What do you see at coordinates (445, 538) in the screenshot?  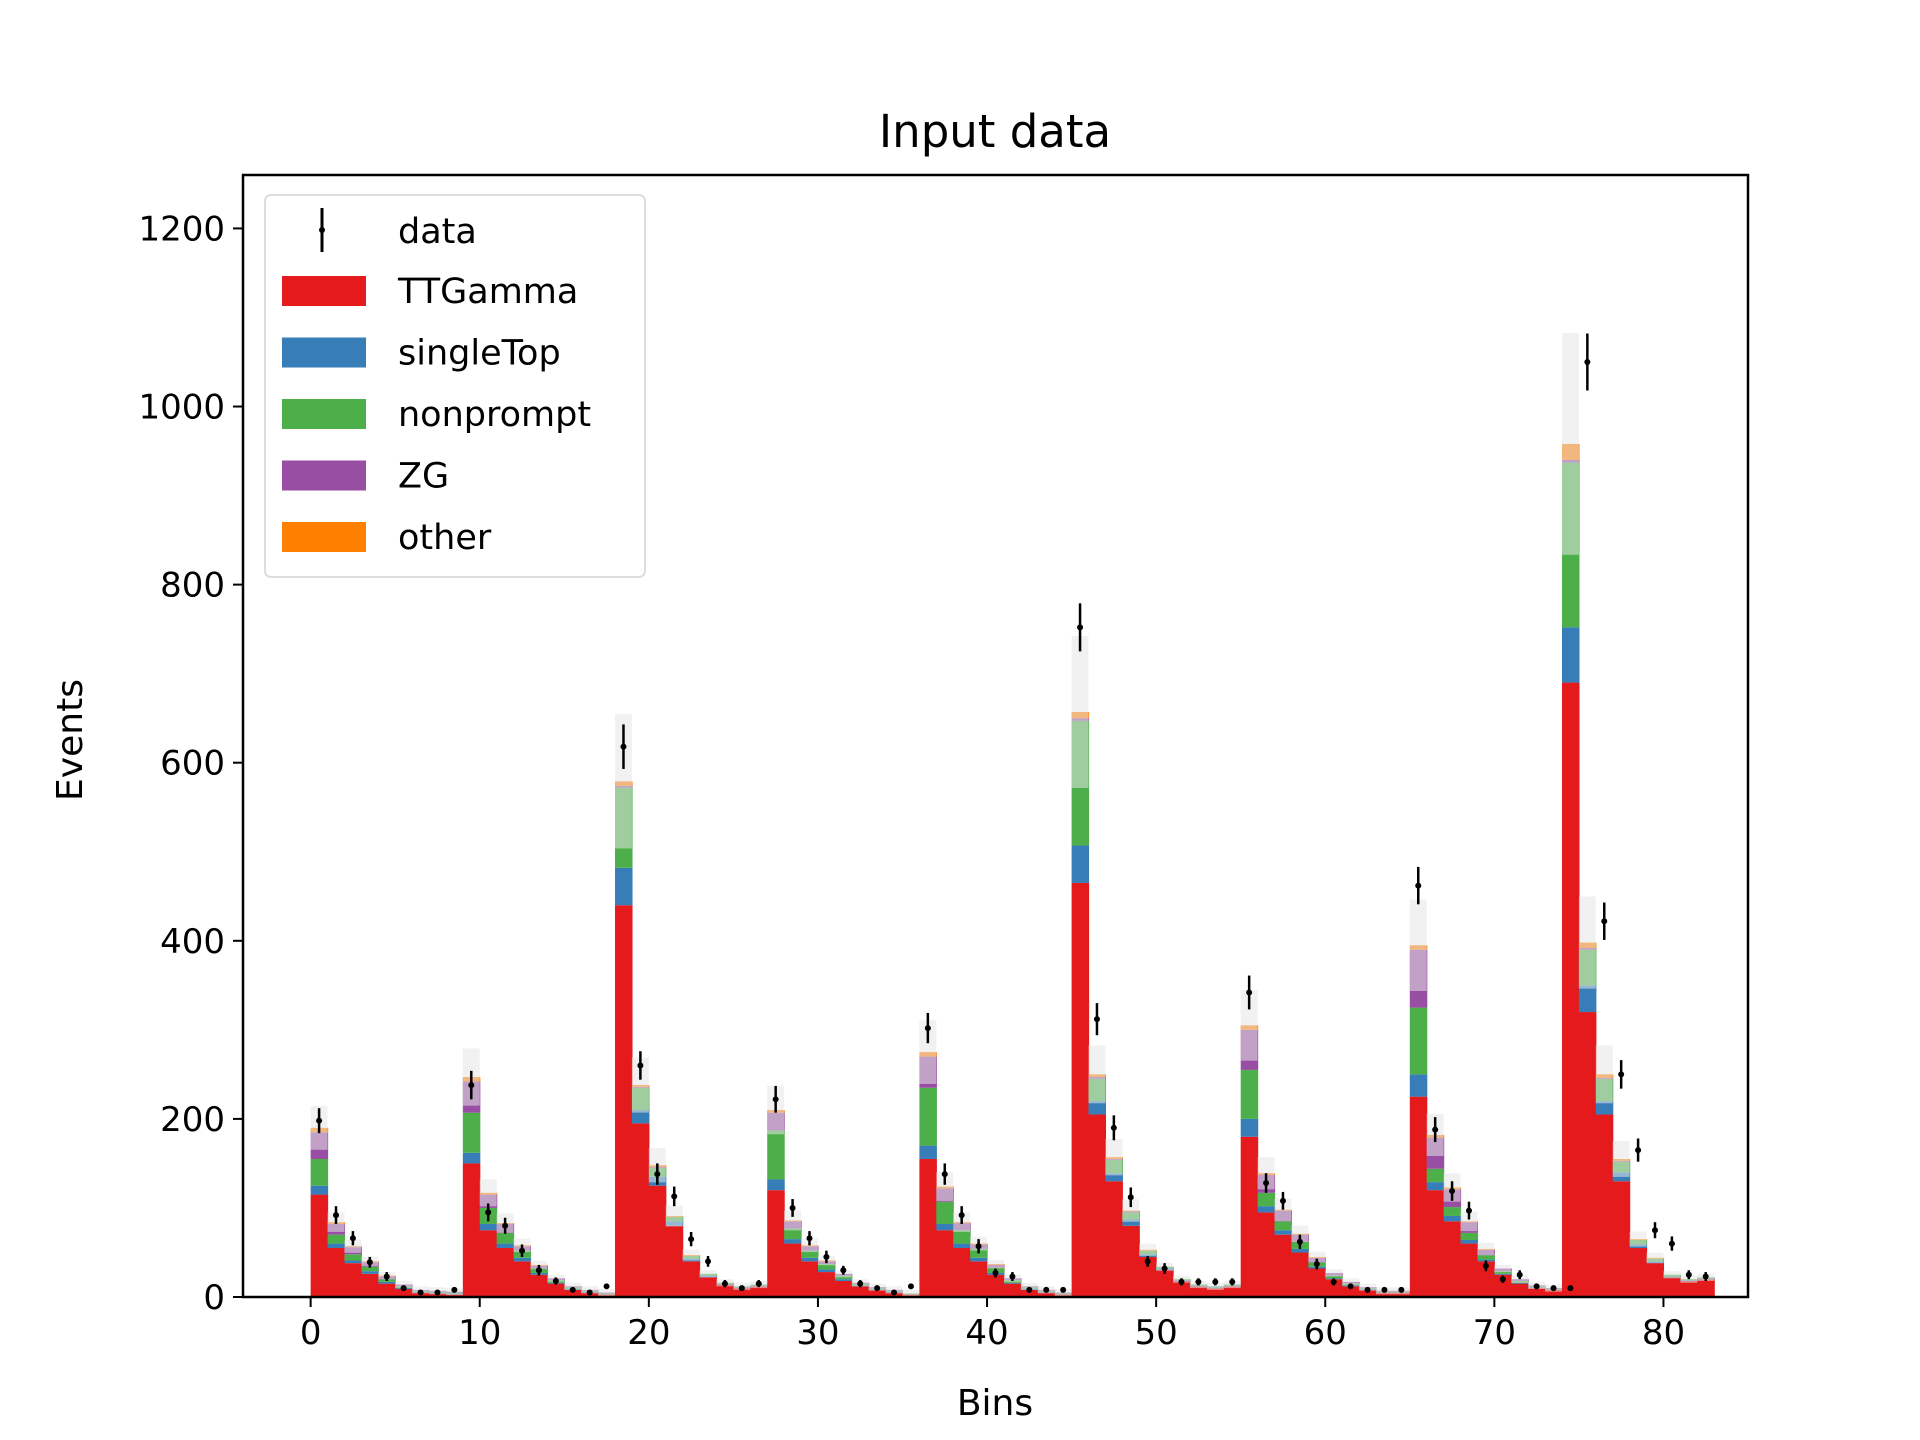 I see `legend-label-other: other` at bounding box center [445, 538].